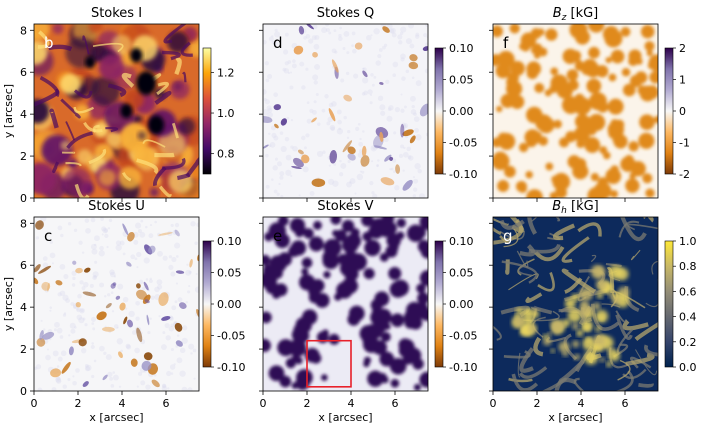 The image size is (702, 435). Describe the element at coordinates (278, 43) in the screenshot. I see `stokes-q-panel-label: d` at that location.